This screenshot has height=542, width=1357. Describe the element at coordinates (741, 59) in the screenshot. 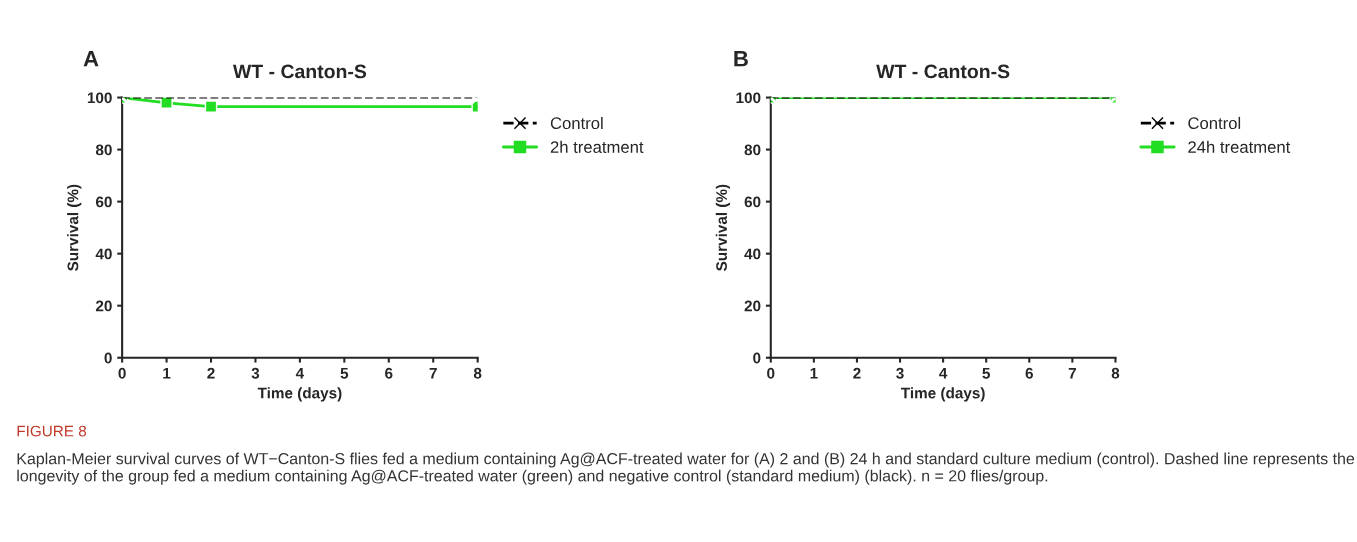

I see `text: B` at that location.